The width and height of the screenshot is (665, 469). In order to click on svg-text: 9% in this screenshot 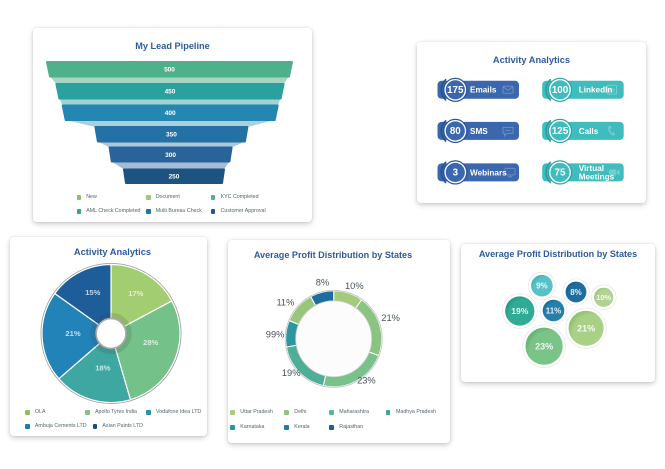, I will do `click(542, 286)`.